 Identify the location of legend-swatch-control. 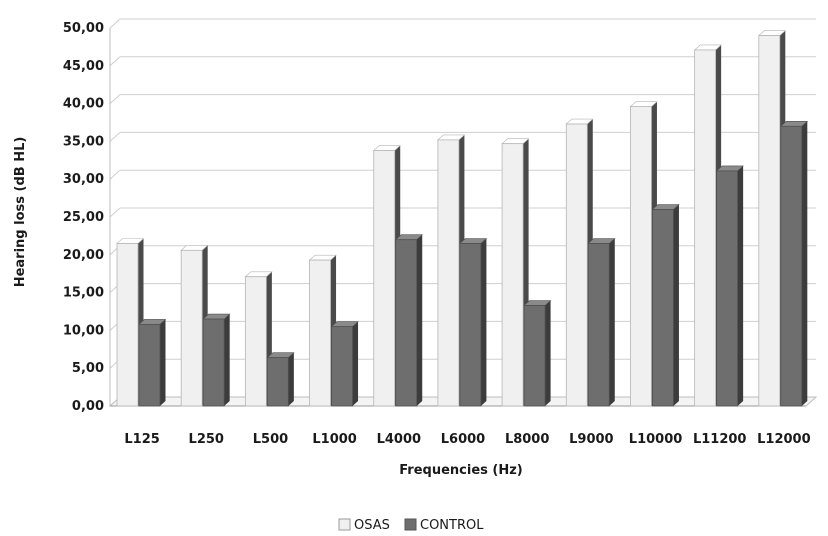
(410, 524).